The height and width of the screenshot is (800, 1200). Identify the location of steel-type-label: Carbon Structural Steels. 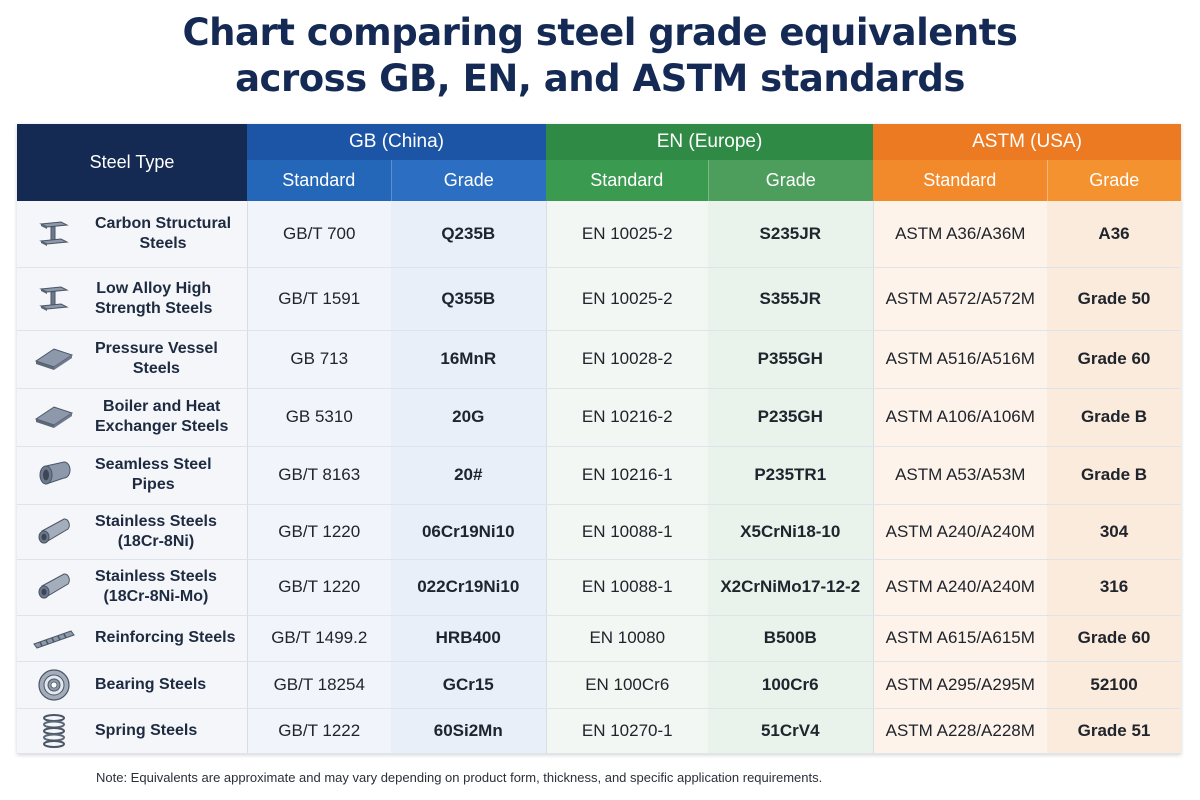
(163, 233).